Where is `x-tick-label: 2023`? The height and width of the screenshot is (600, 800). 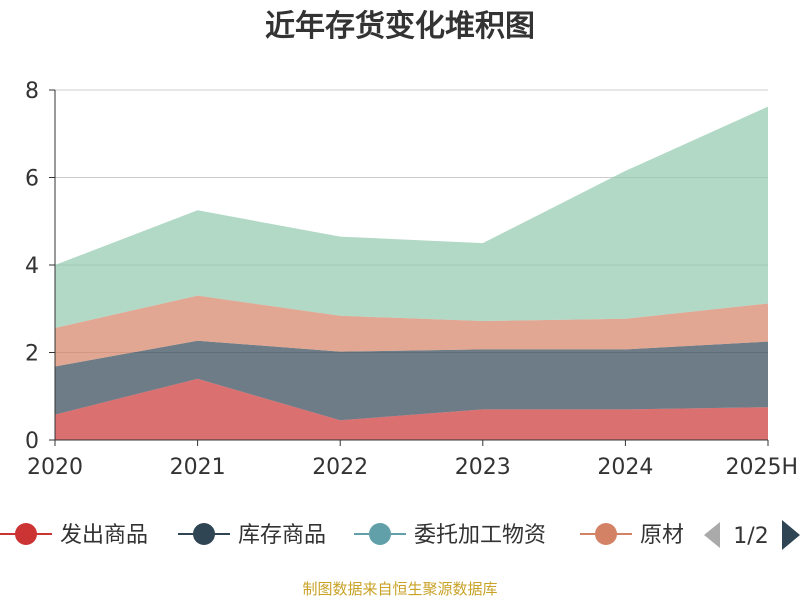
x-tick-label: 2023 is located at coordinates (483, 467).